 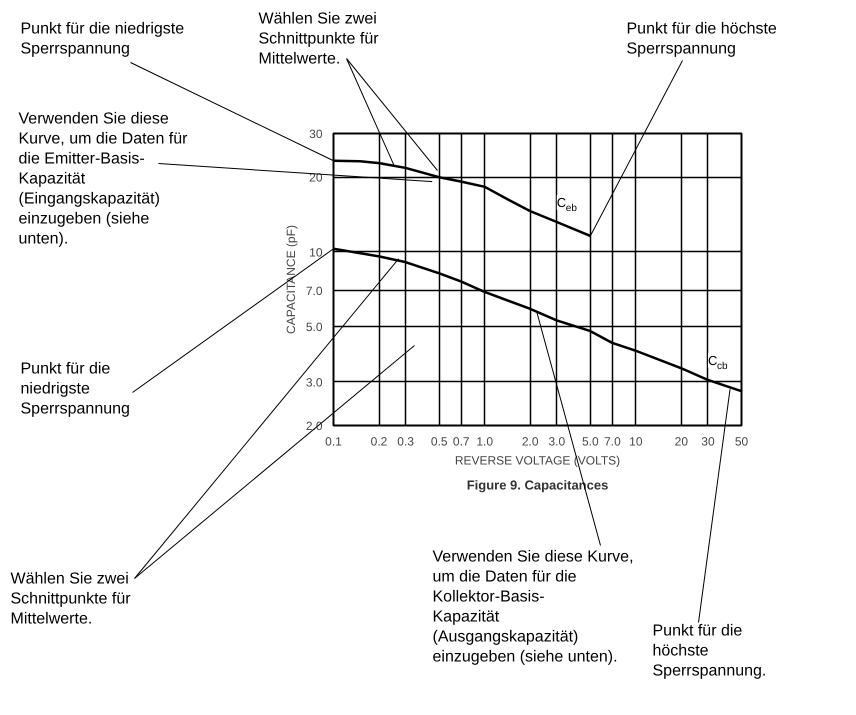 I want to click on annotation: Punkt für die höchste Sperrspannung, so click(x=701, y=39).